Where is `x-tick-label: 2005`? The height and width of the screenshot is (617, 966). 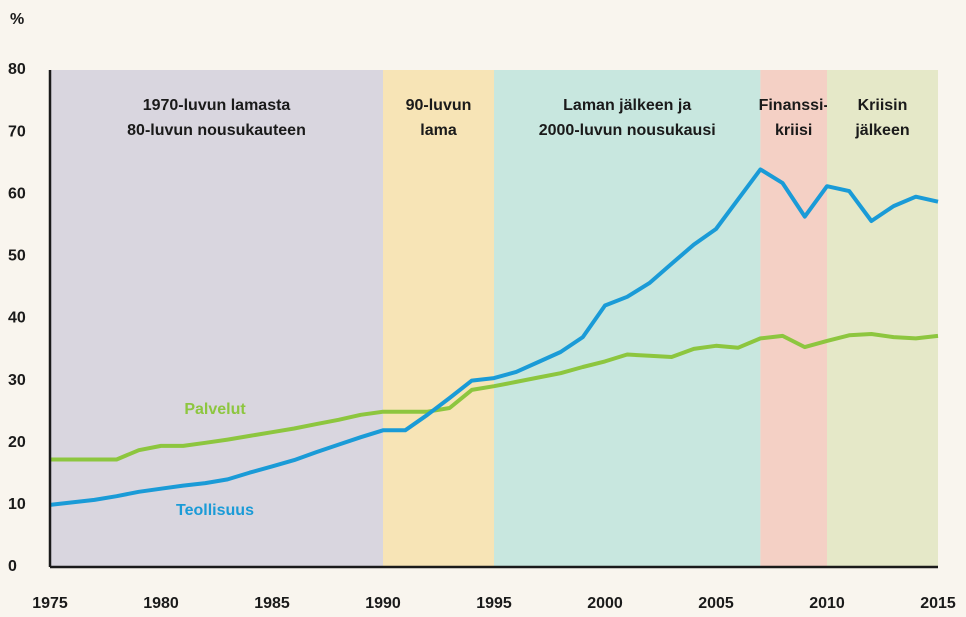
x-tick-label: 2005 is located at coordinates (716, 603).